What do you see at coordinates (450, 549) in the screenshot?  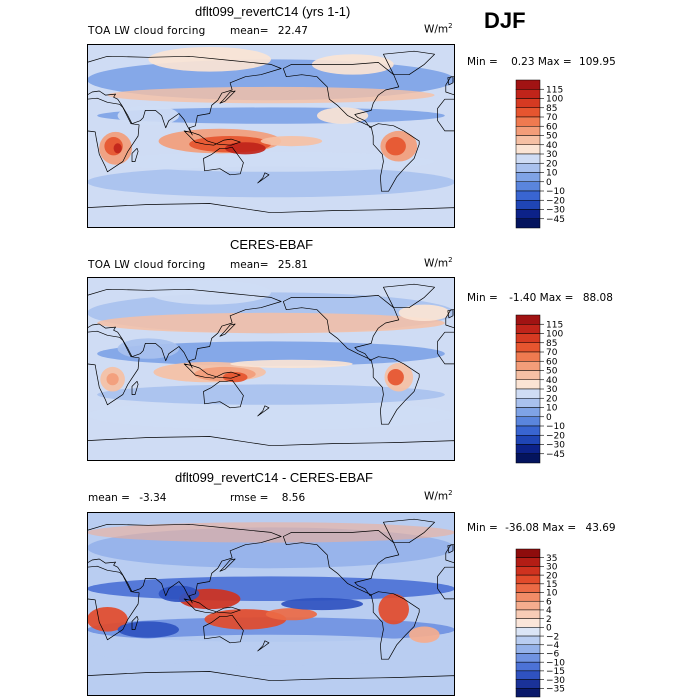 I see `panel3-map-coastline-uk` at bounding box center [450, 549].